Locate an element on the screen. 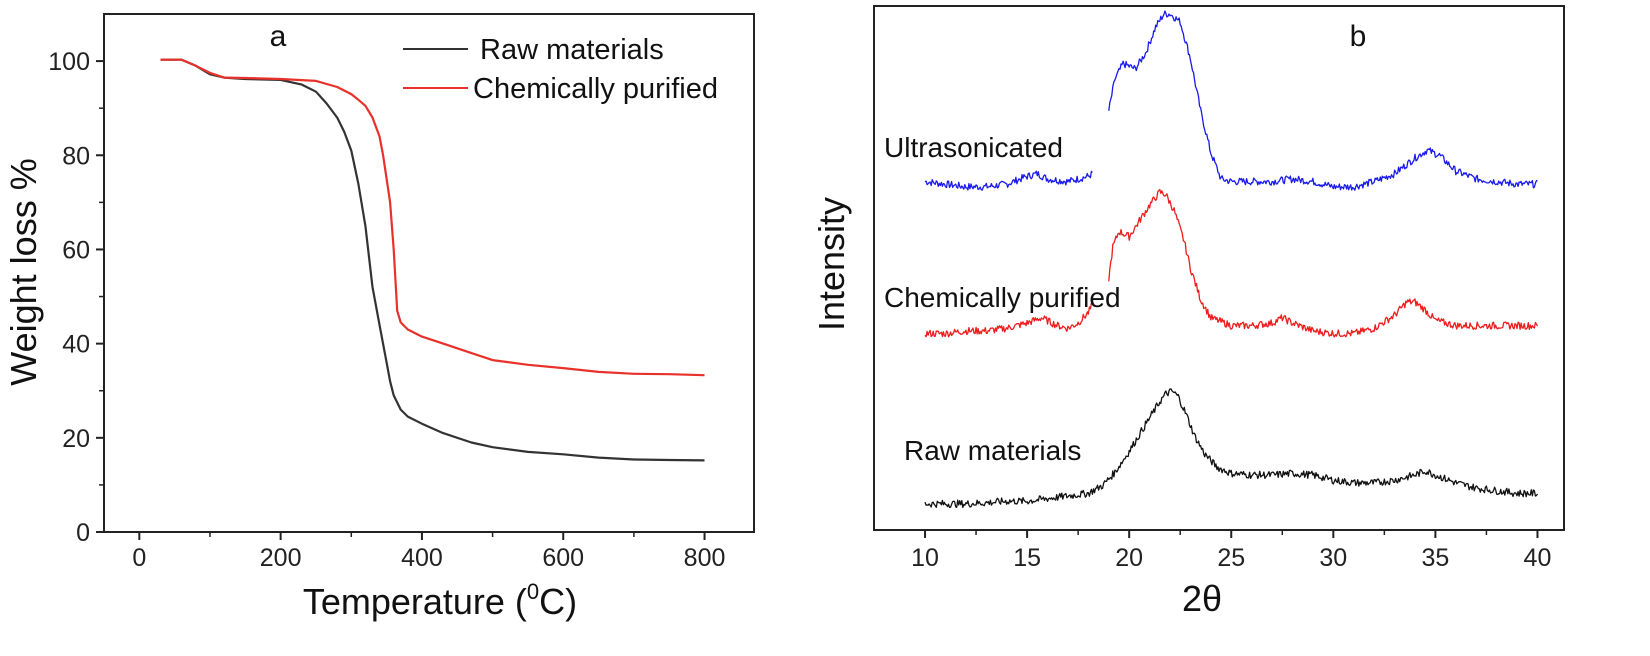  xrd-x-tick-label: 30 is located at coordinates (1333, 558).